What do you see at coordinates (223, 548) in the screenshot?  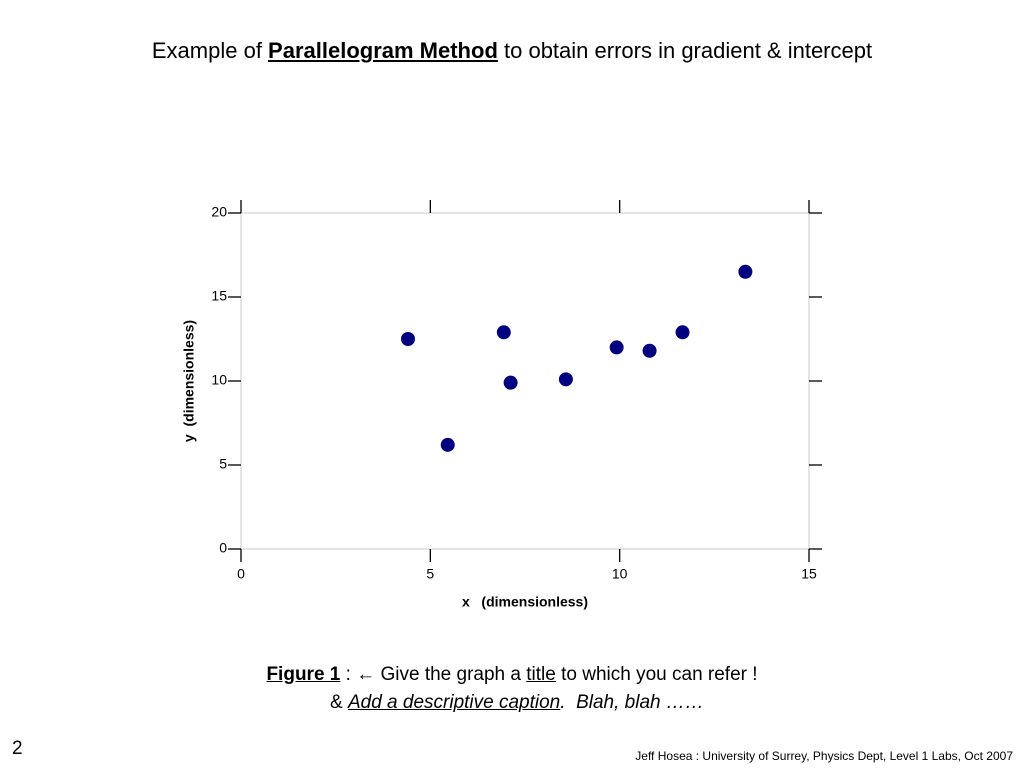 I see `y-tick-label: 0` at bounding box center [223, 548].